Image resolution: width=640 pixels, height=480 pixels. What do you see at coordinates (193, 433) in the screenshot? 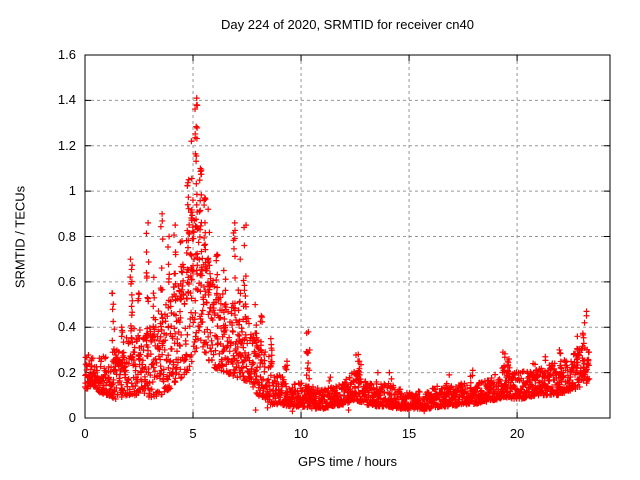
I see `x-tick-label: 5` at bounding box center [193, 433].